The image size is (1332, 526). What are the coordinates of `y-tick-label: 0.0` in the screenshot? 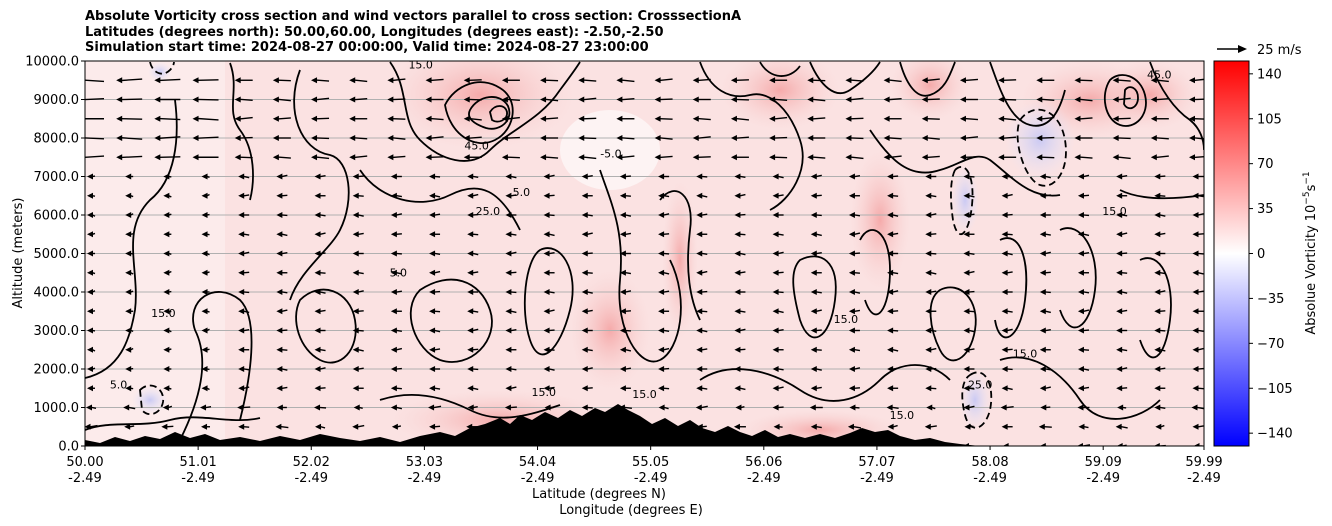 It's located at (68, 447).